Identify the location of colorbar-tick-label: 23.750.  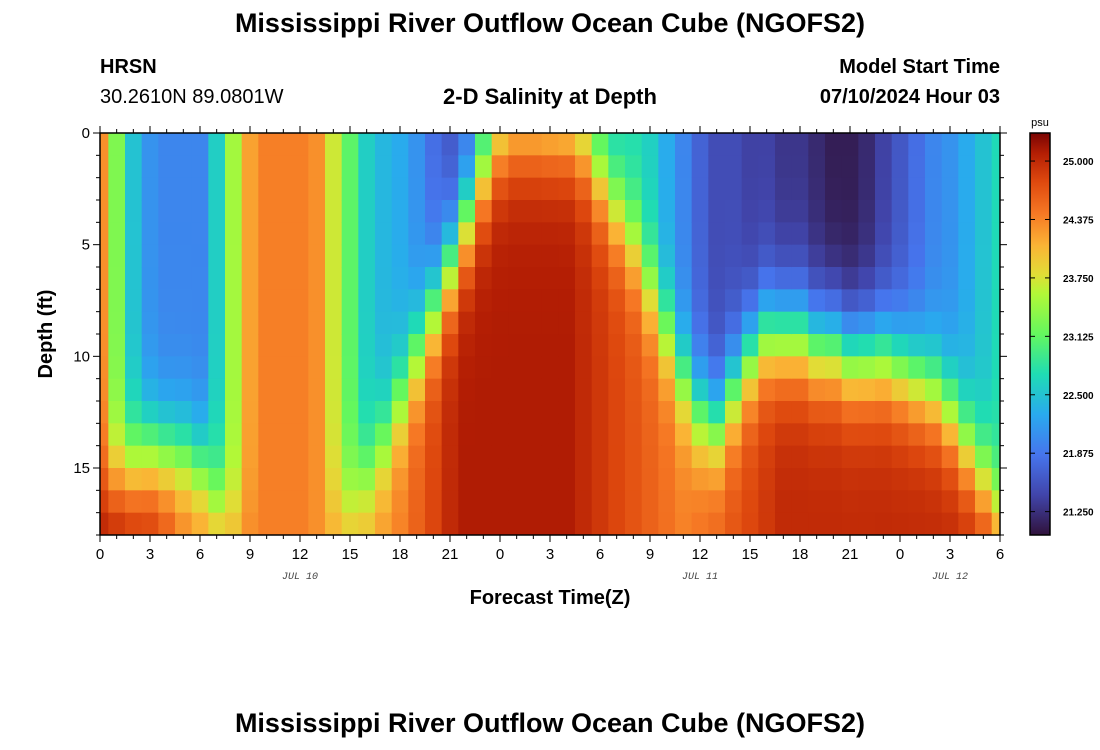
(1078, 279).